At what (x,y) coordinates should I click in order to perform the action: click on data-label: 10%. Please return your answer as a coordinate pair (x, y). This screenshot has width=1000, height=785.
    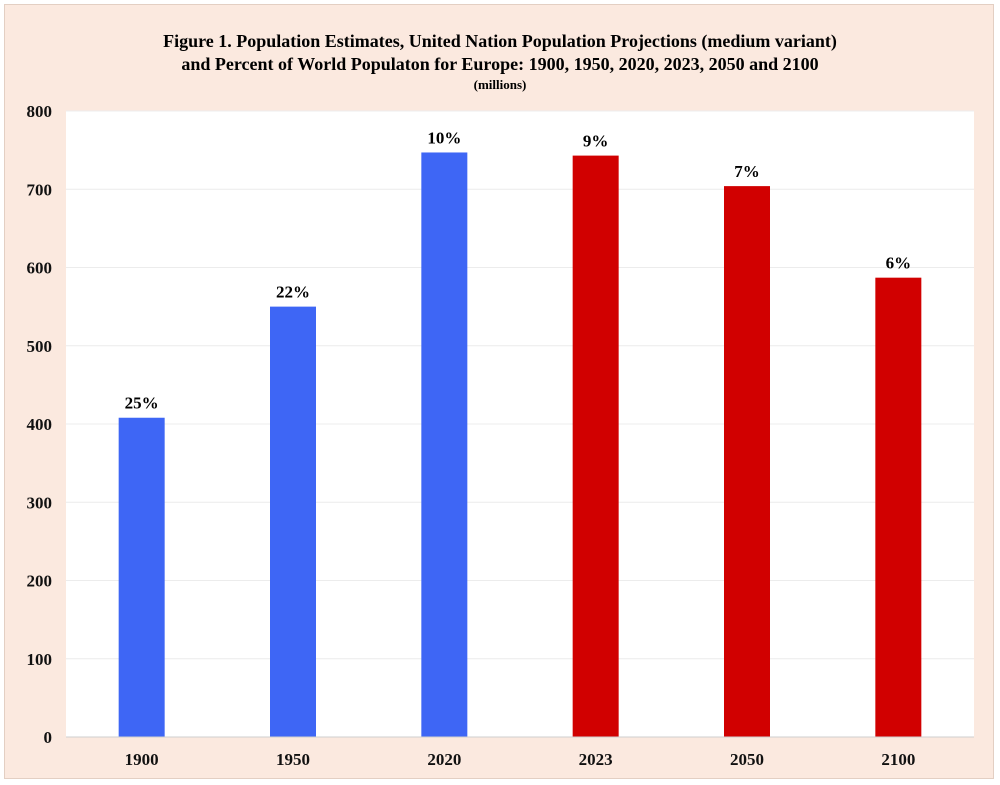
    Looking at the image, I should click on (444, 137).